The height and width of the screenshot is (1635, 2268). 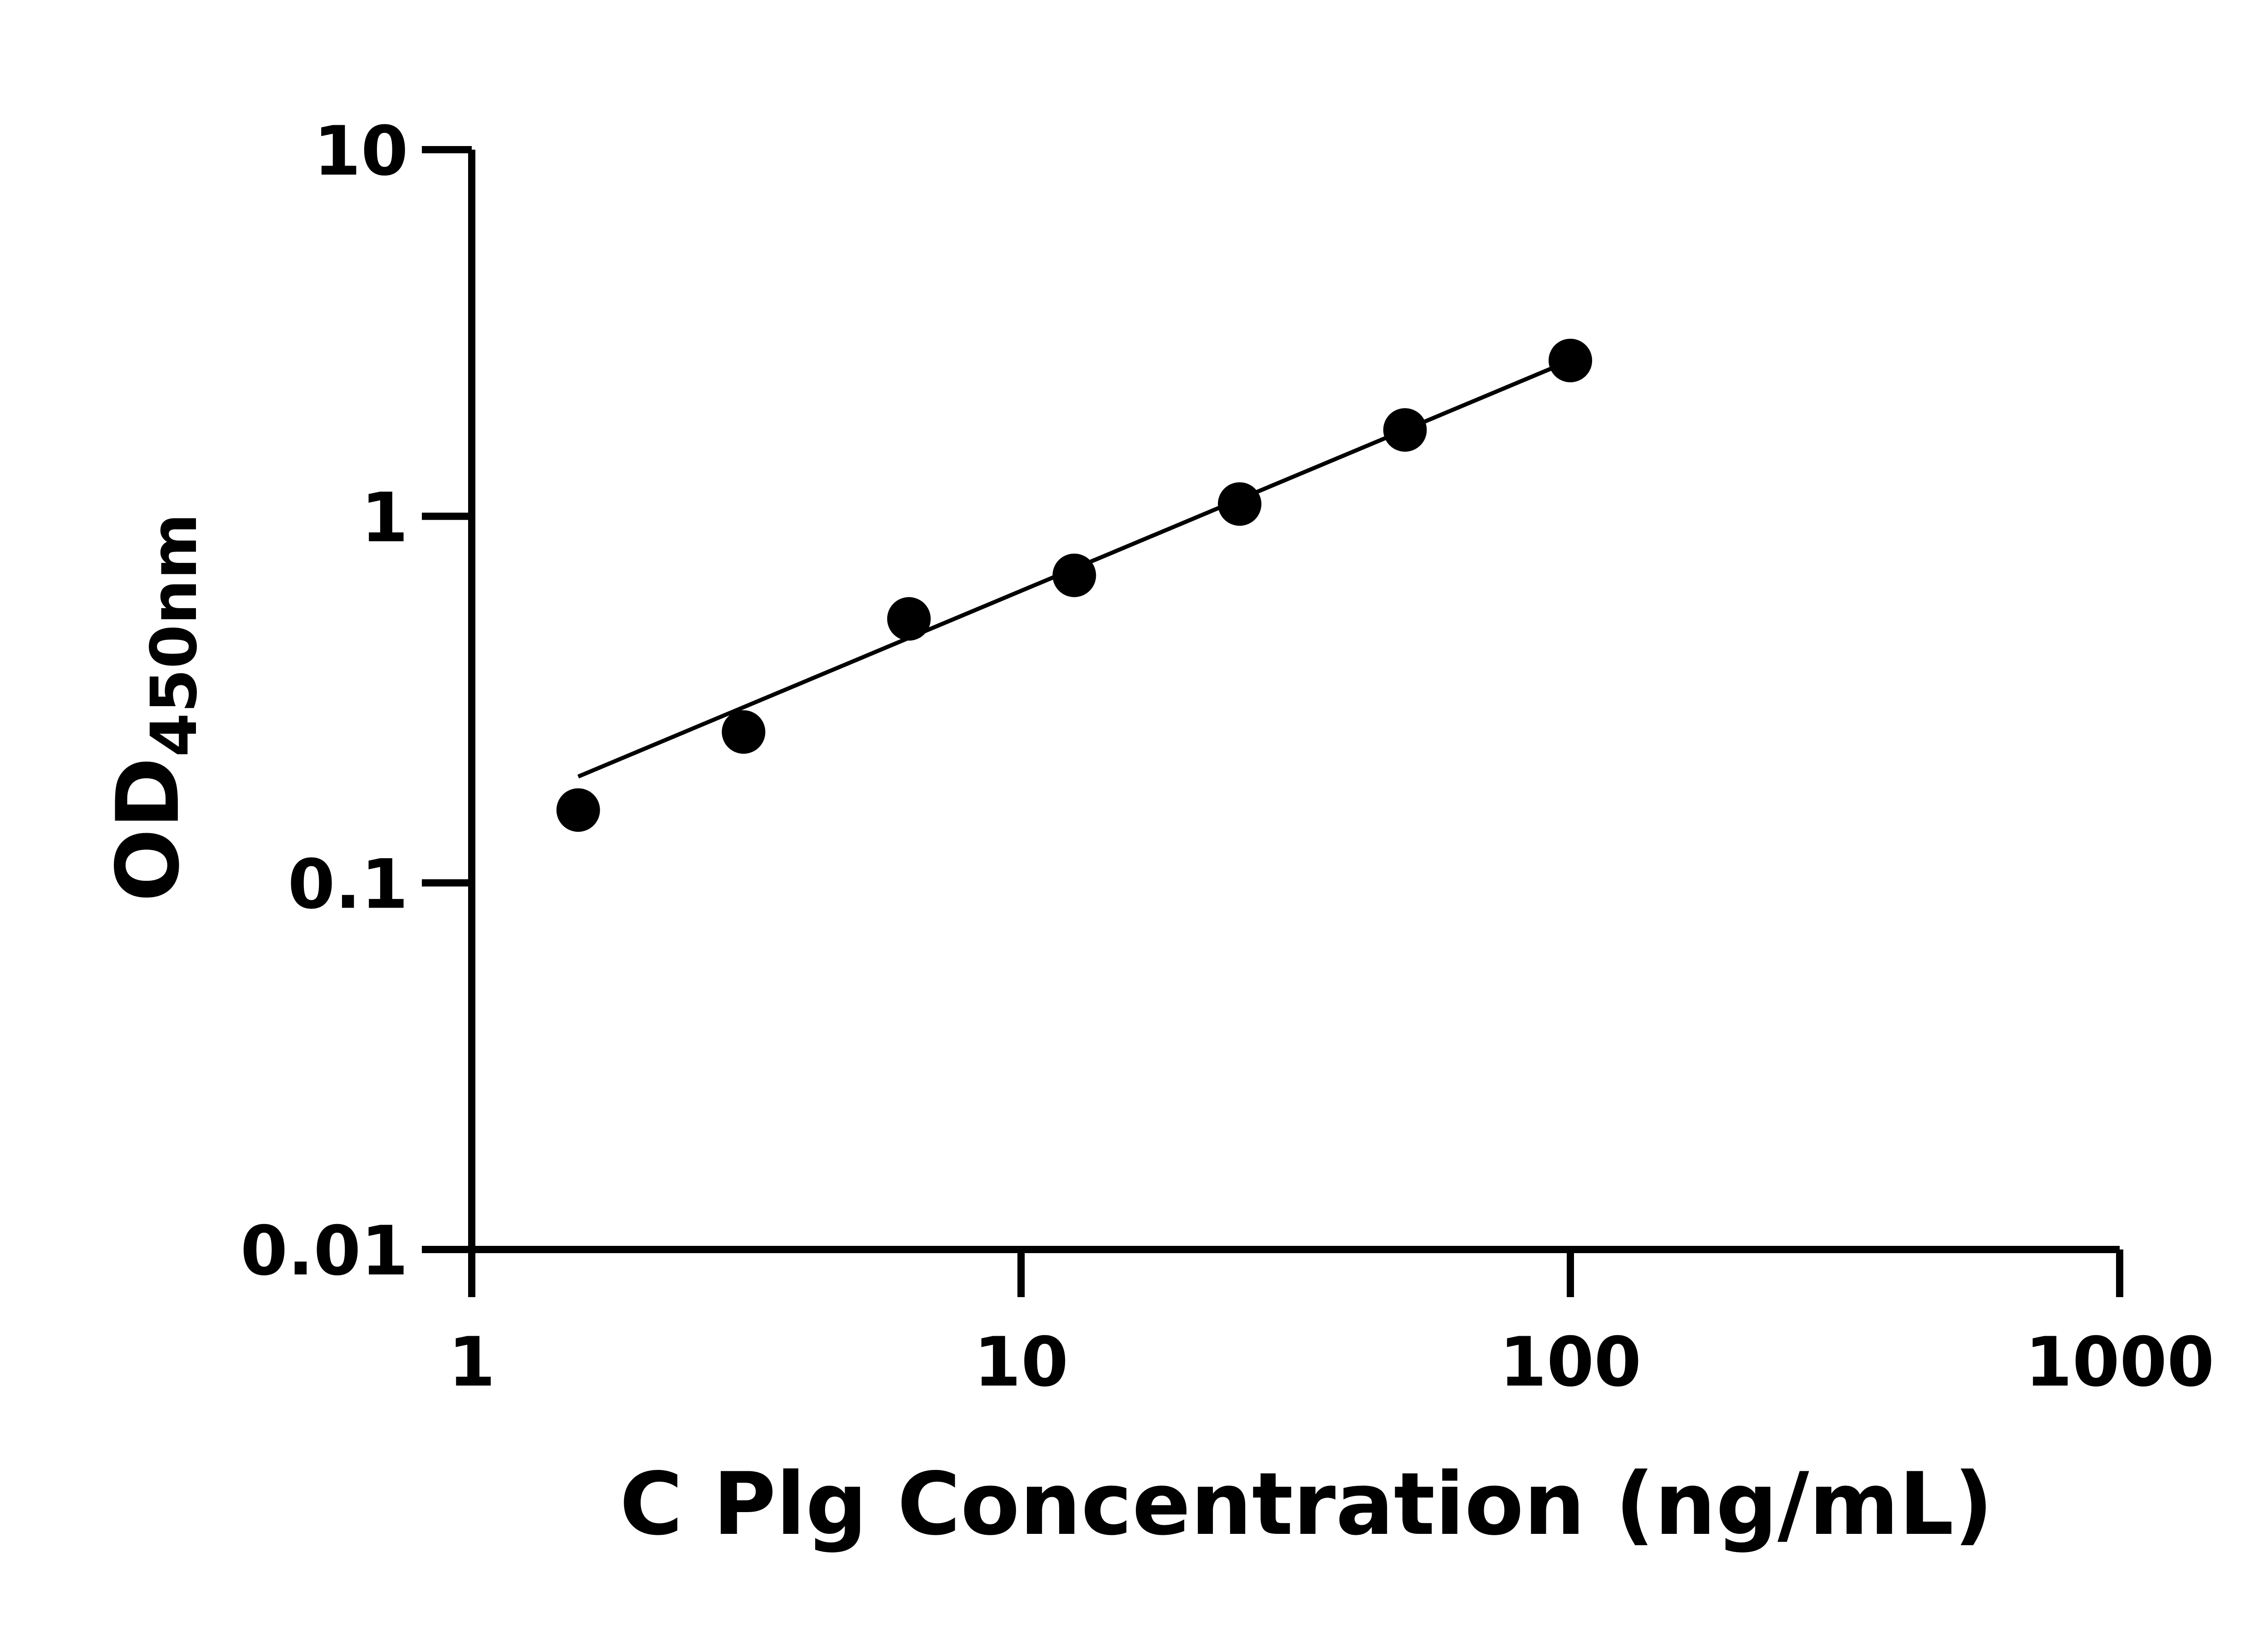 What do you see at coordinates (148, 829) in the screenshot?
I see `y-axis-title-main: OD` at bounding box center [148, 829].